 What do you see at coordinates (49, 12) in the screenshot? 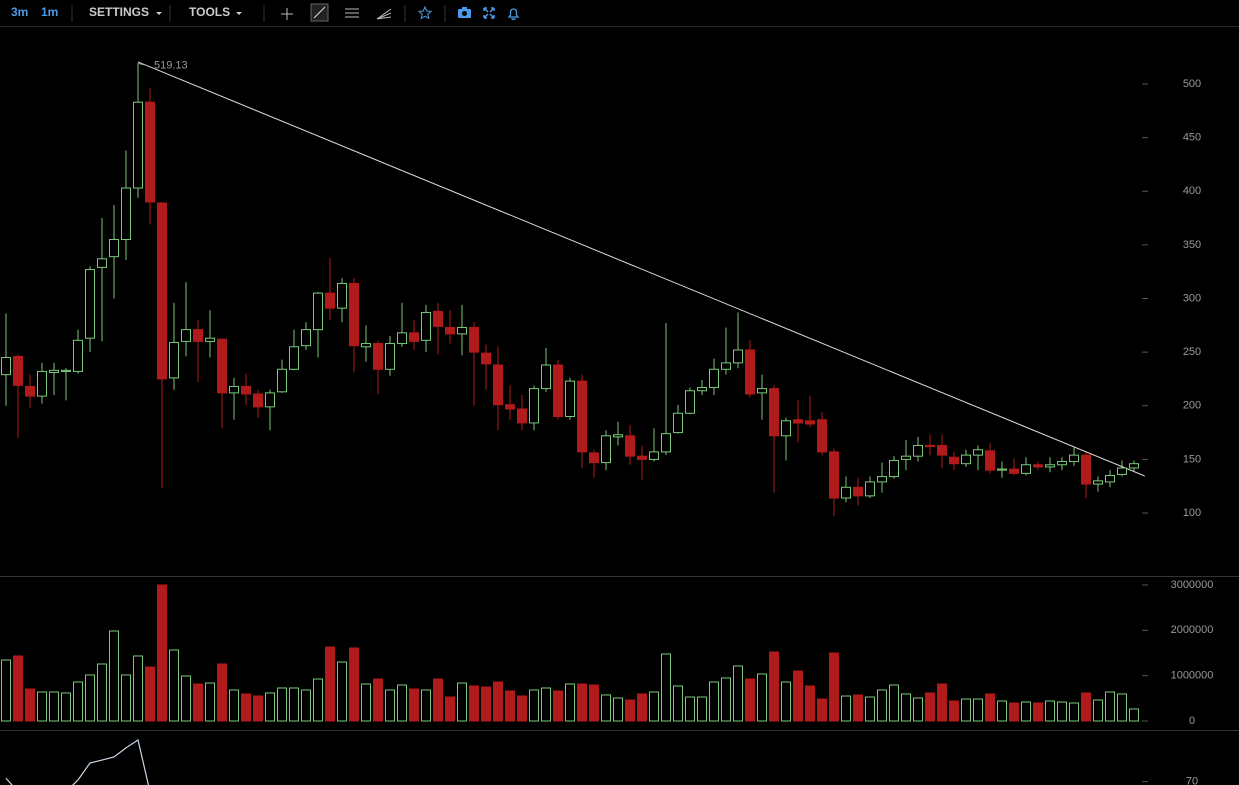
I see `range-button: 1m` at bounding box center [49, 12].